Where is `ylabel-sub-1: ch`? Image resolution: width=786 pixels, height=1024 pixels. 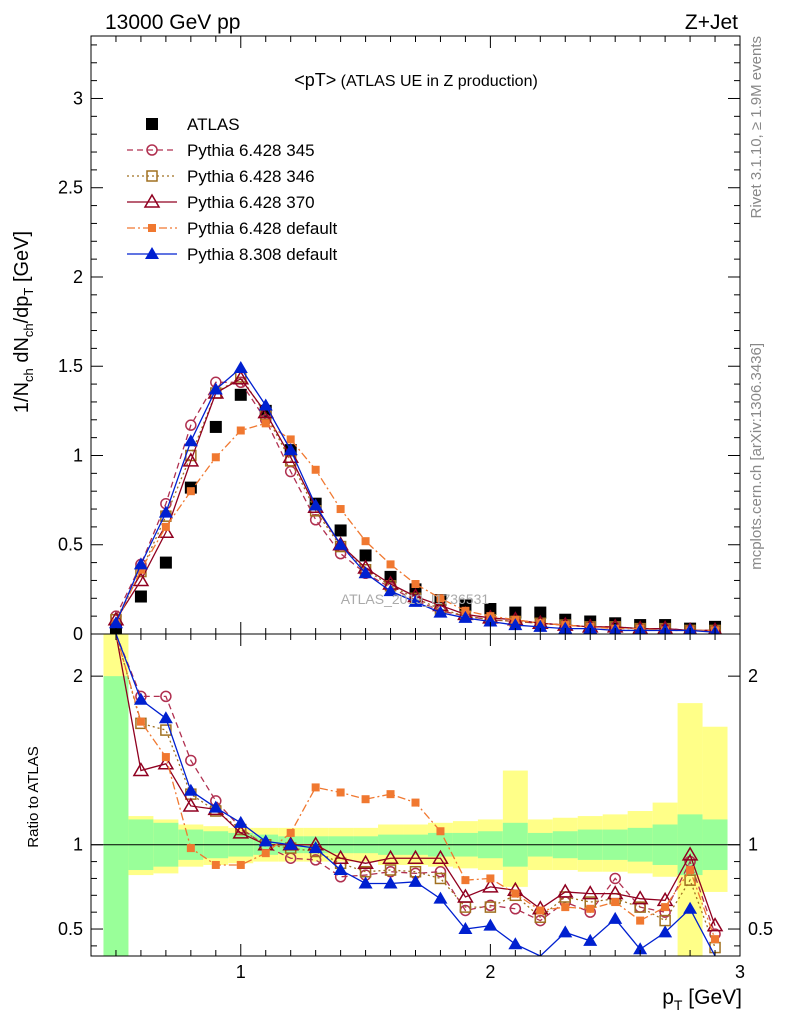
ylabel-sub-1: ch is located at coordinates (28, 375).